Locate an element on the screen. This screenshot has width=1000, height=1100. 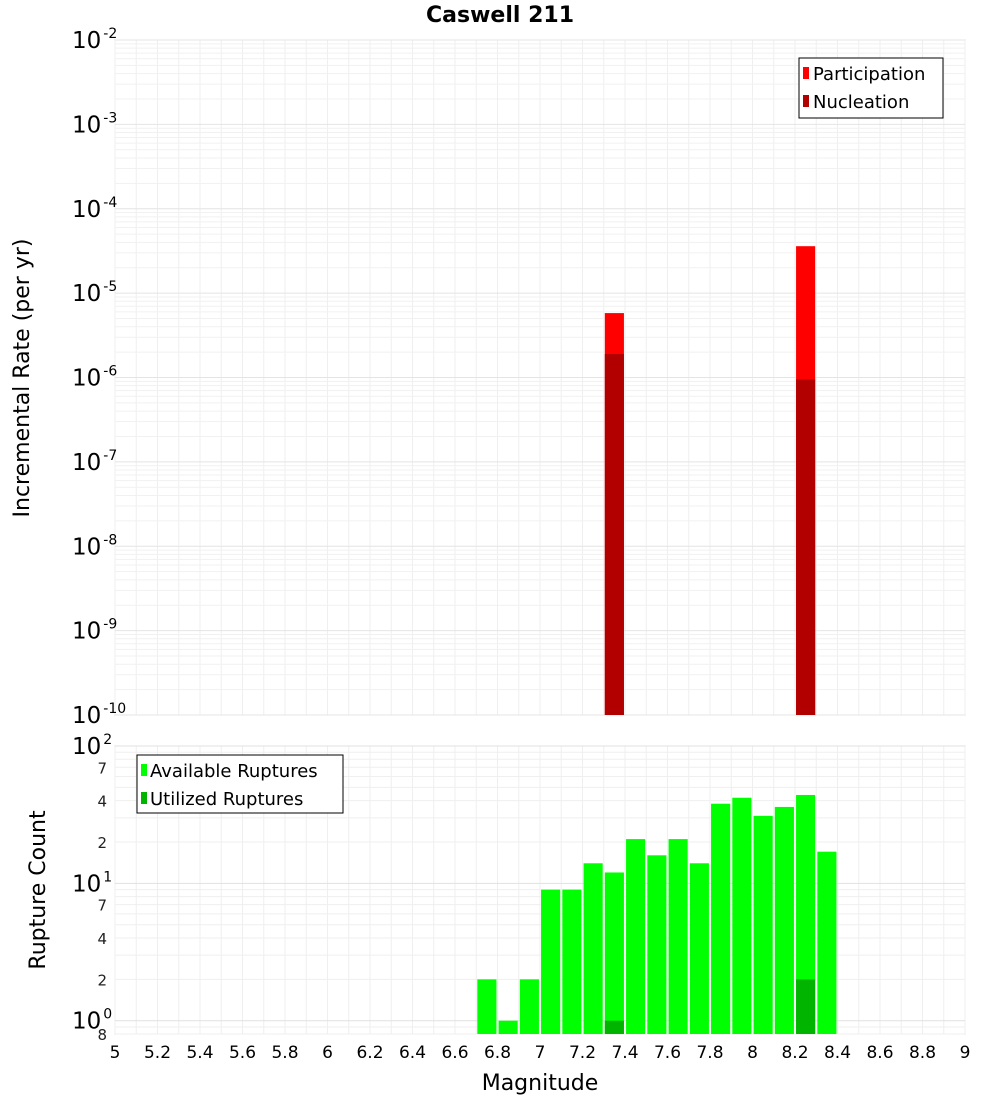
x-tick-label: 5.8 is located at coordinates (284, 1053).